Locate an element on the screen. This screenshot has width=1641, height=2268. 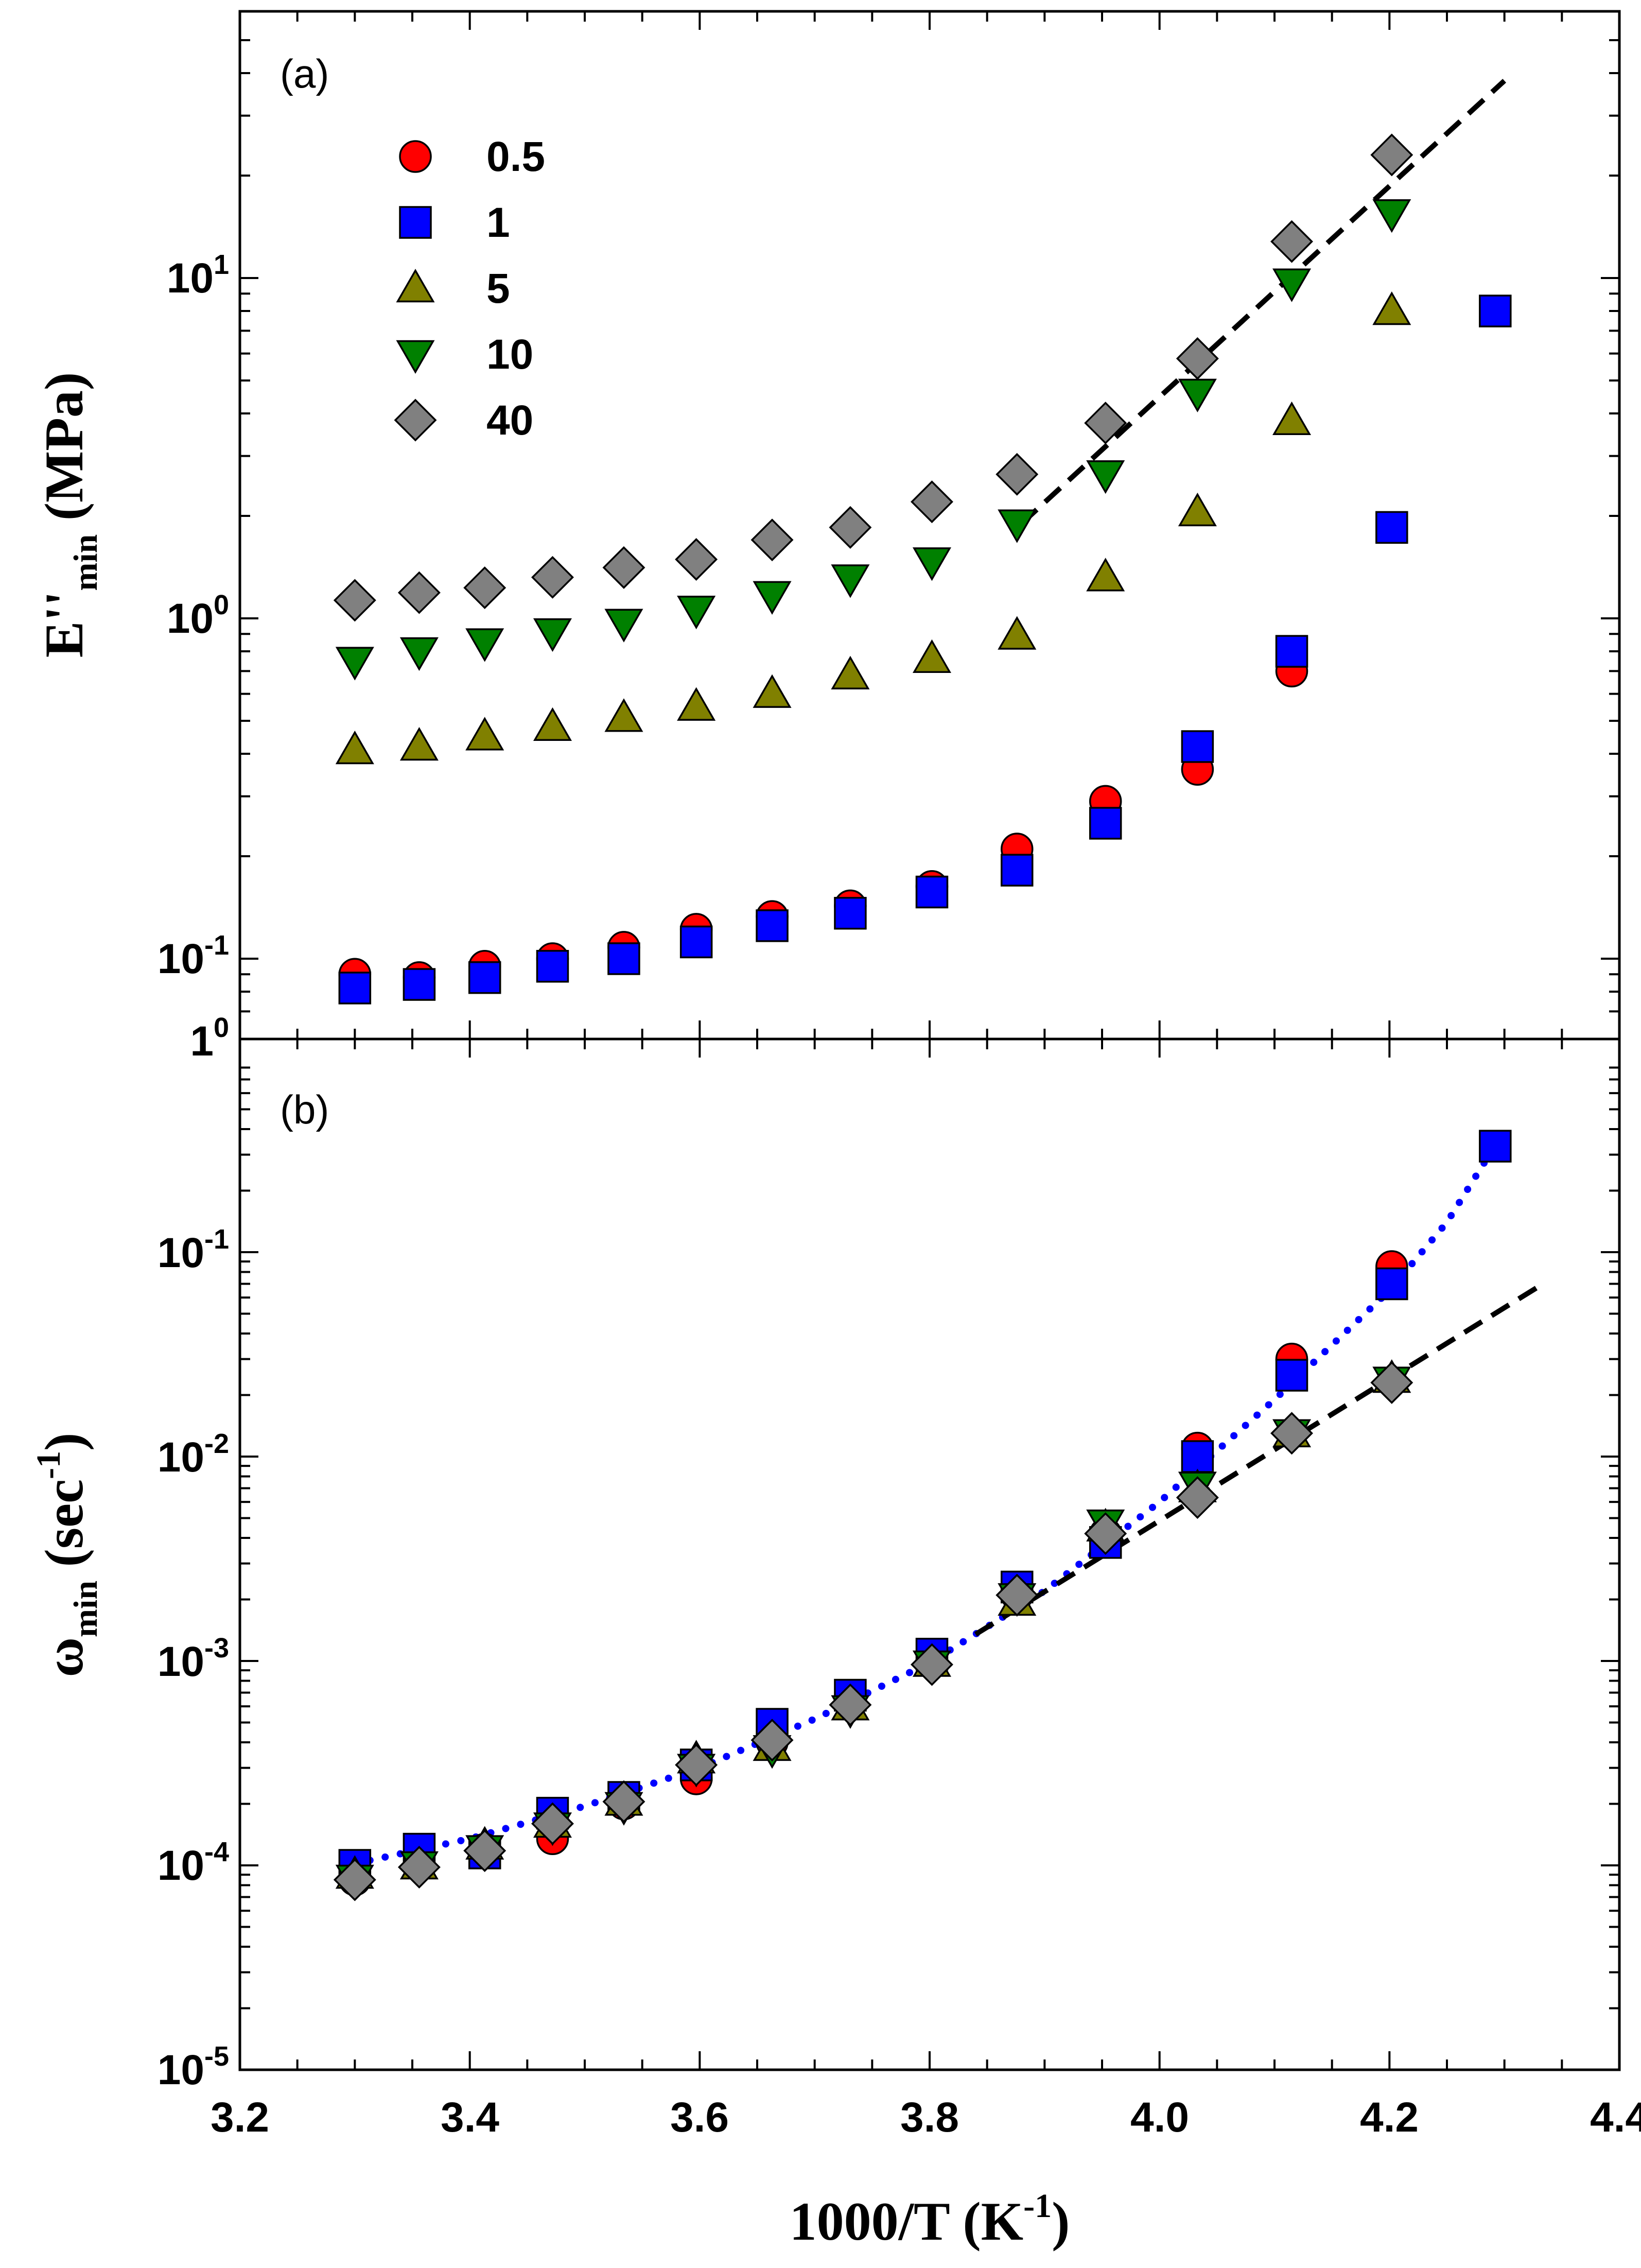
panel-b-y-tick-label: 10⁻⁴ is located at coordinates (193, 1863).